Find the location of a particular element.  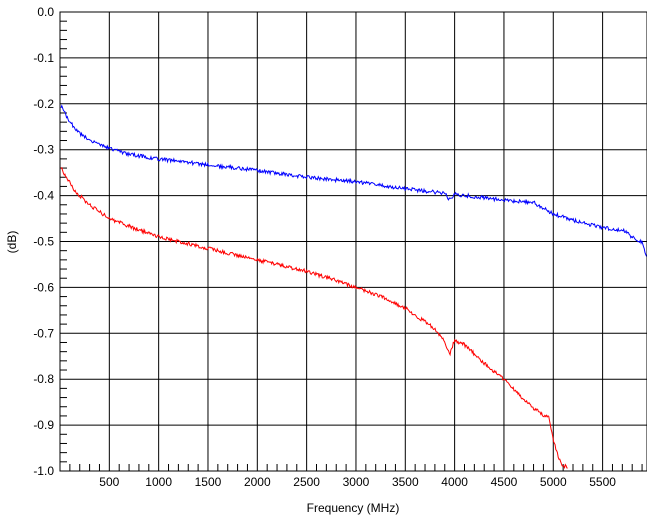

y-tick-label: -1.0 is located at coordinates (43, 471).